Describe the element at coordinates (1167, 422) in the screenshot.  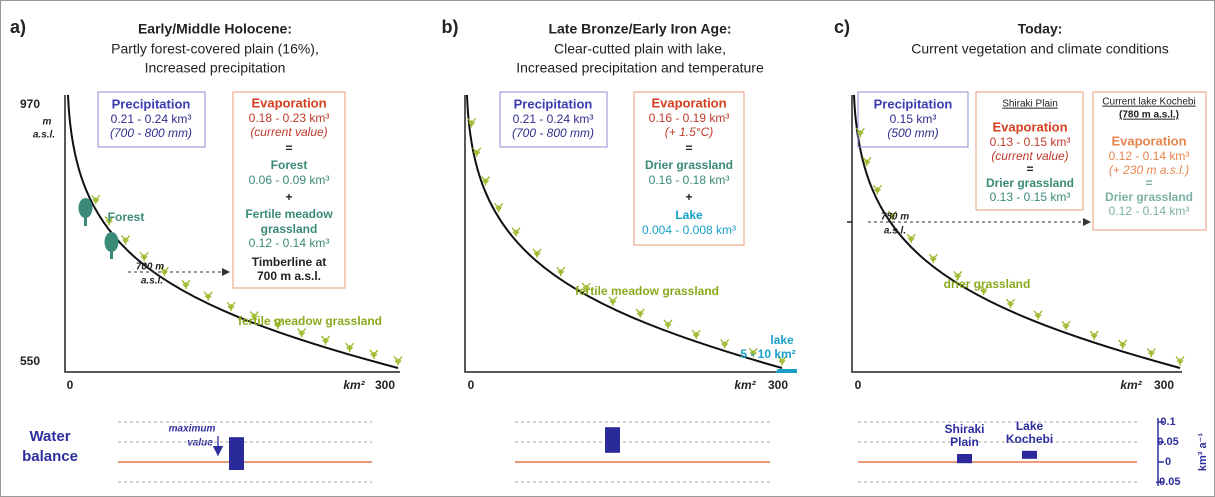
I see `y-tick-label: 0.1` at that location.